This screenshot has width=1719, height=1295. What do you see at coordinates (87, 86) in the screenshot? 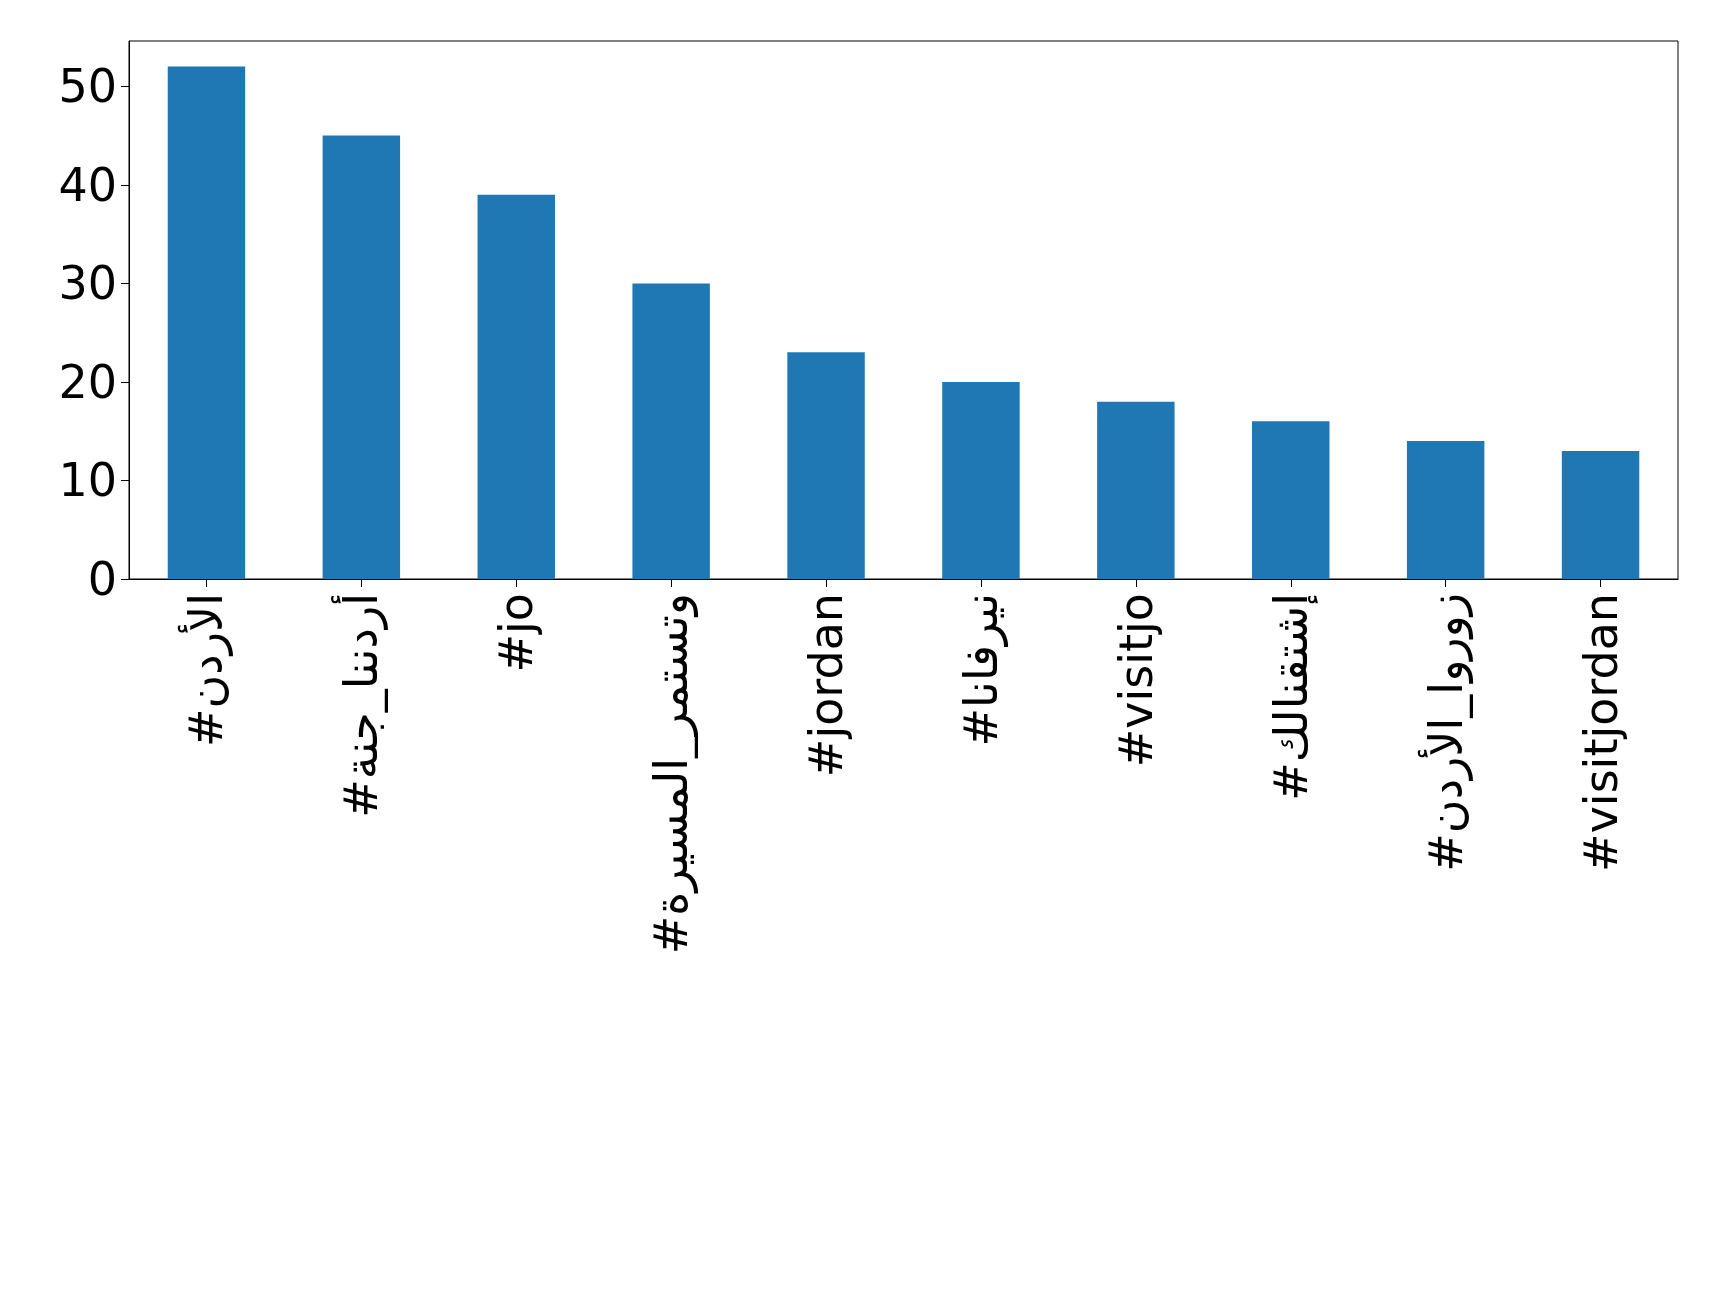
I see `y-tick-label: 50` at bounding box center [87, 86].